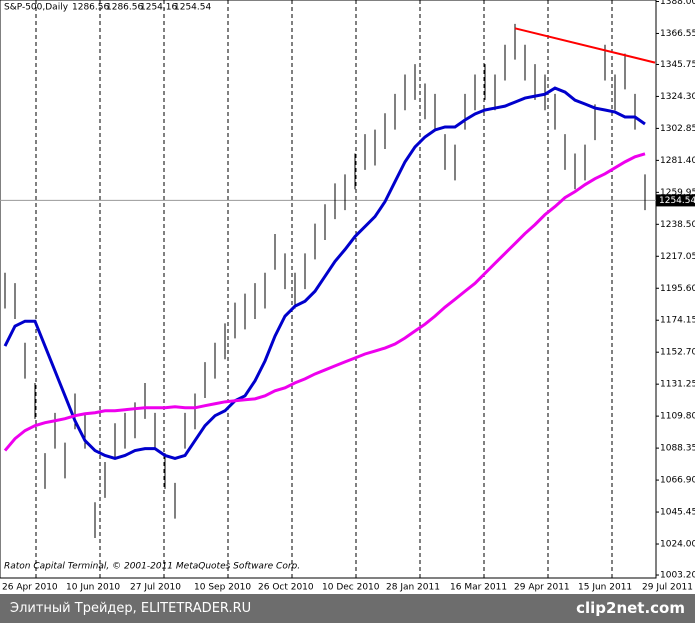  Describe the element at coordinates (677, 129) in the screenshot. I see `y-tick-label: 1302.85` at that location.